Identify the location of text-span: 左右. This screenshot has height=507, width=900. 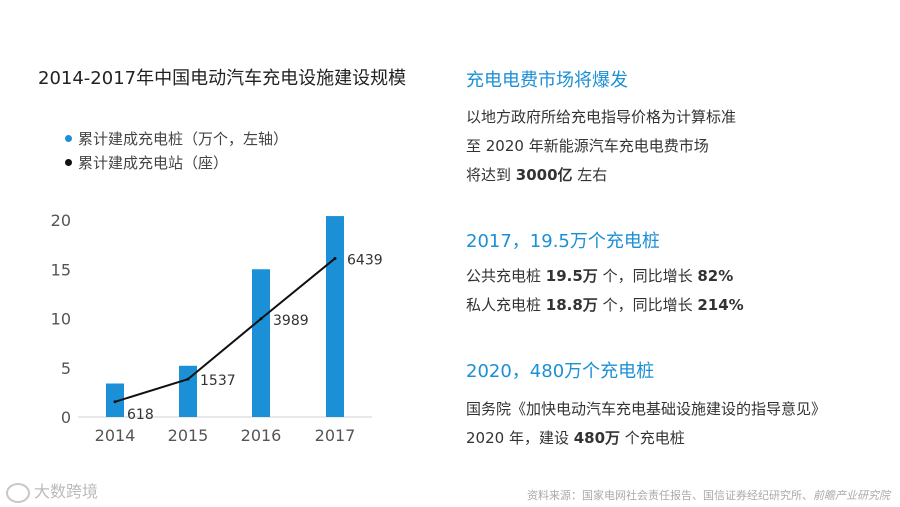
(590, 175).